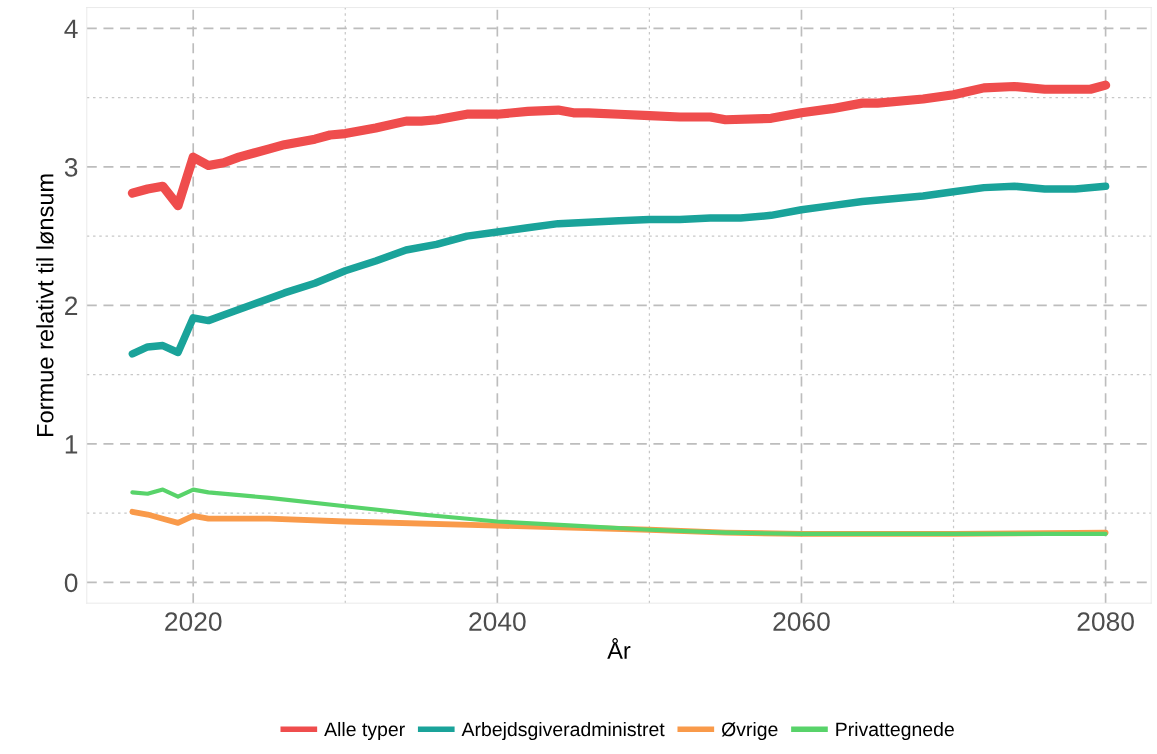 This screenshot has width=1157, height=754. I want to click on x-tick-label: 2080, so click(1105, 621).